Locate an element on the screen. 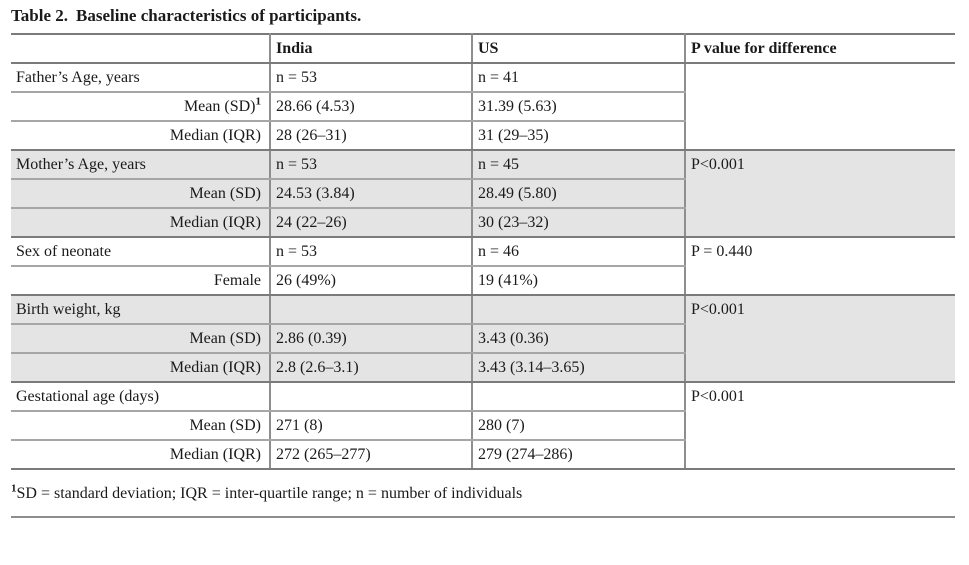  table-title-label: Table 2. is located at coordinates (40, 15).